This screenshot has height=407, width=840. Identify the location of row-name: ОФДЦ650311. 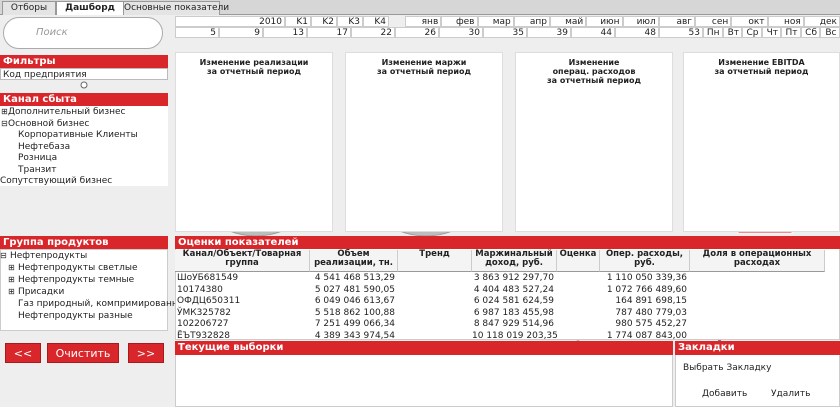
(209, 301).